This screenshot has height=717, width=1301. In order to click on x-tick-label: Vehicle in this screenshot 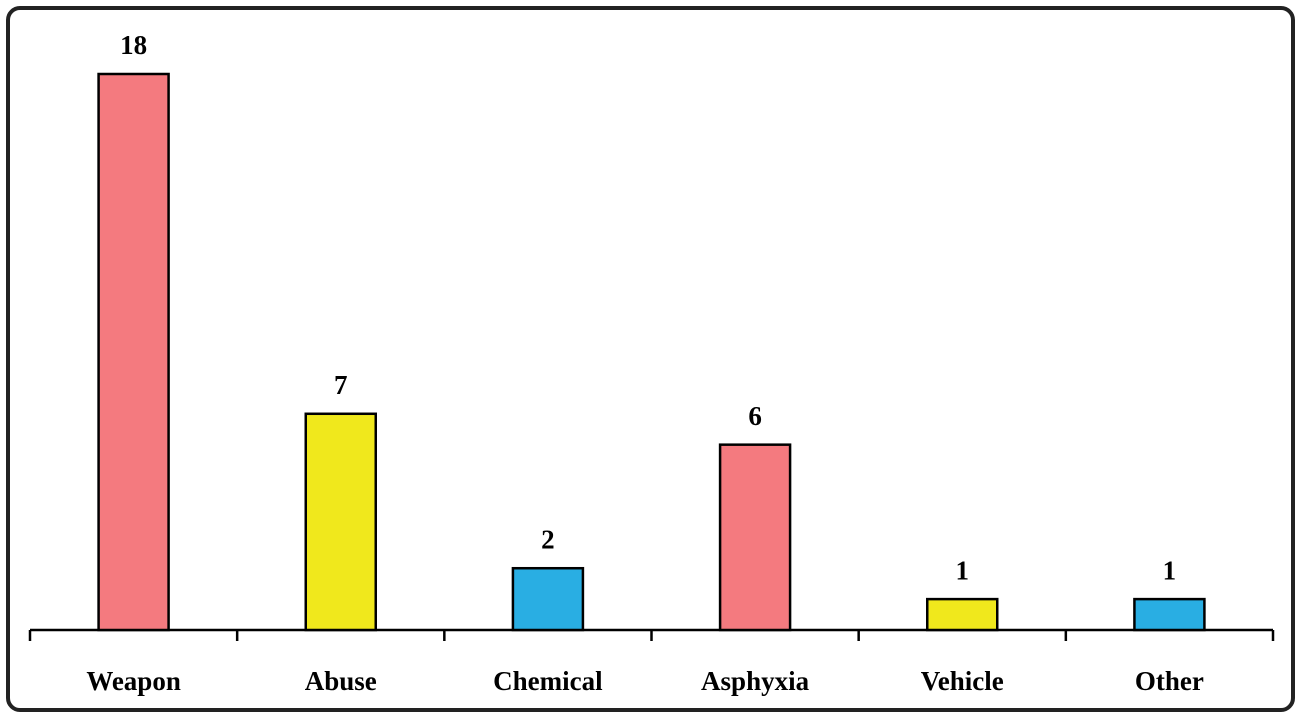, I will do `click(962, 681)`.